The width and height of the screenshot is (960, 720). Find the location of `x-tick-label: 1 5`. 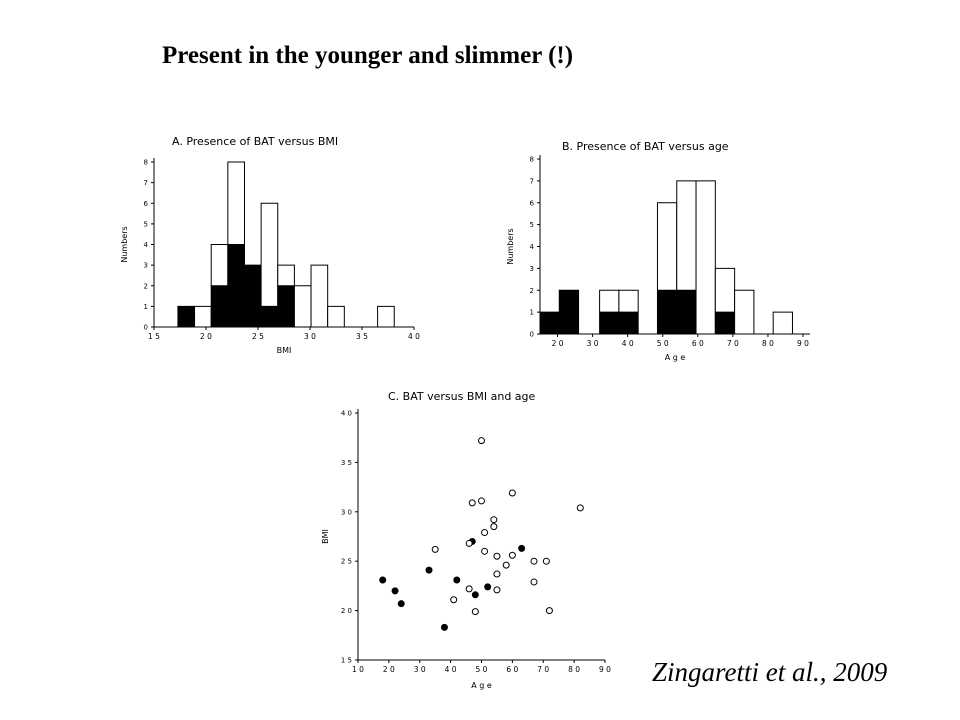

x-tick-label: 1 5 is located at coordinates (154, 336).